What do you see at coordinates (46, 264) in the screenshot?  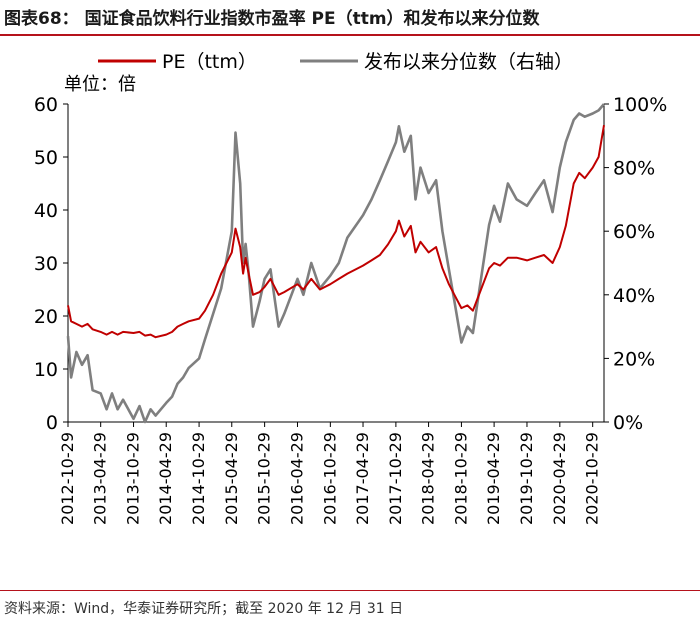 I see `left-tick-label: 30` at bounding box center [46, 264].